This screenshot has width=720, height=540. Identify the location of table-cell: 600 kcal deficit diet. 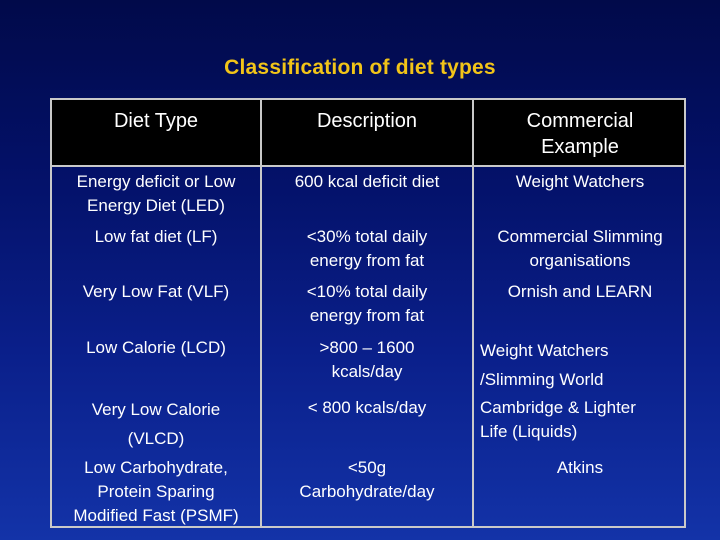
(367, 181).